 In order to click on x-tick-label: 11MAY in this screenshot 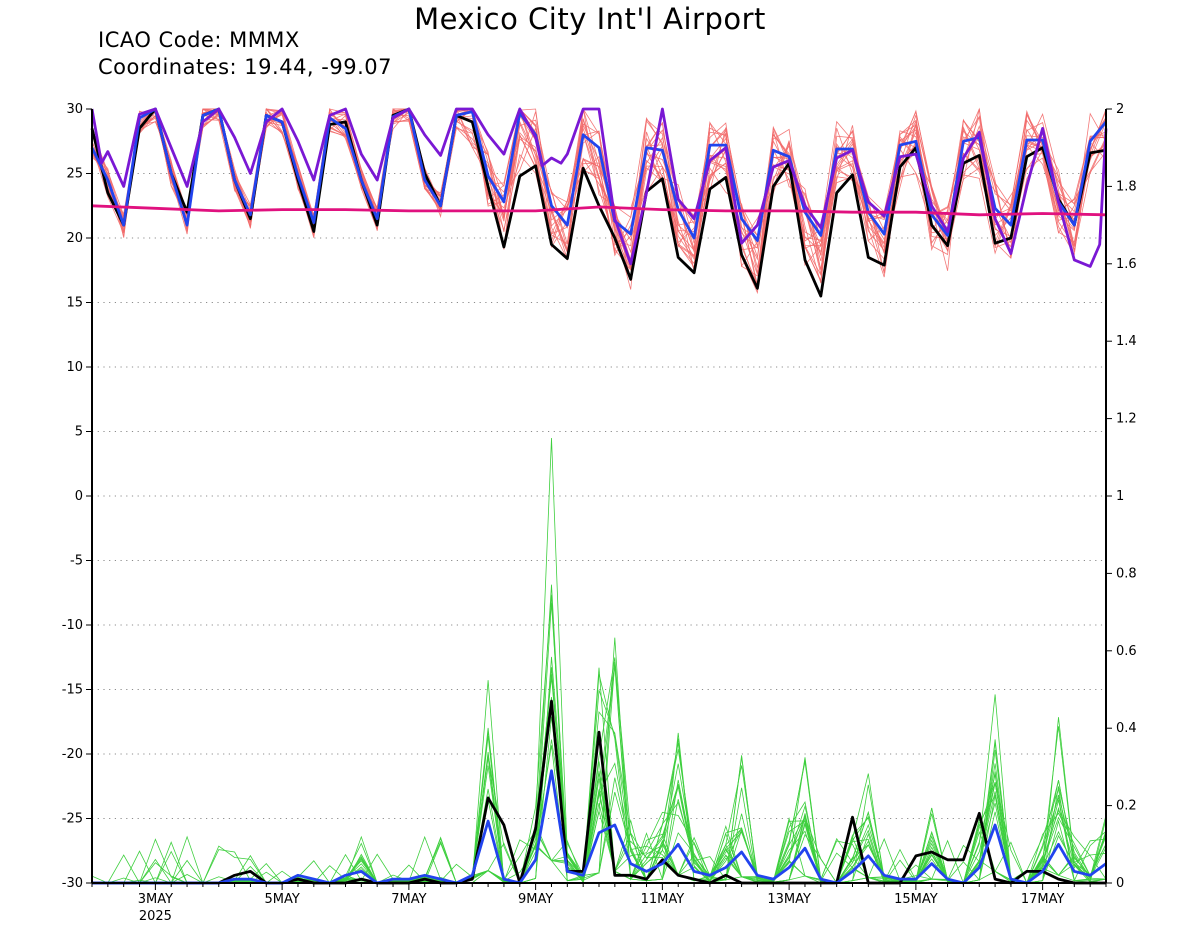, I will do `click(663, 899)`.